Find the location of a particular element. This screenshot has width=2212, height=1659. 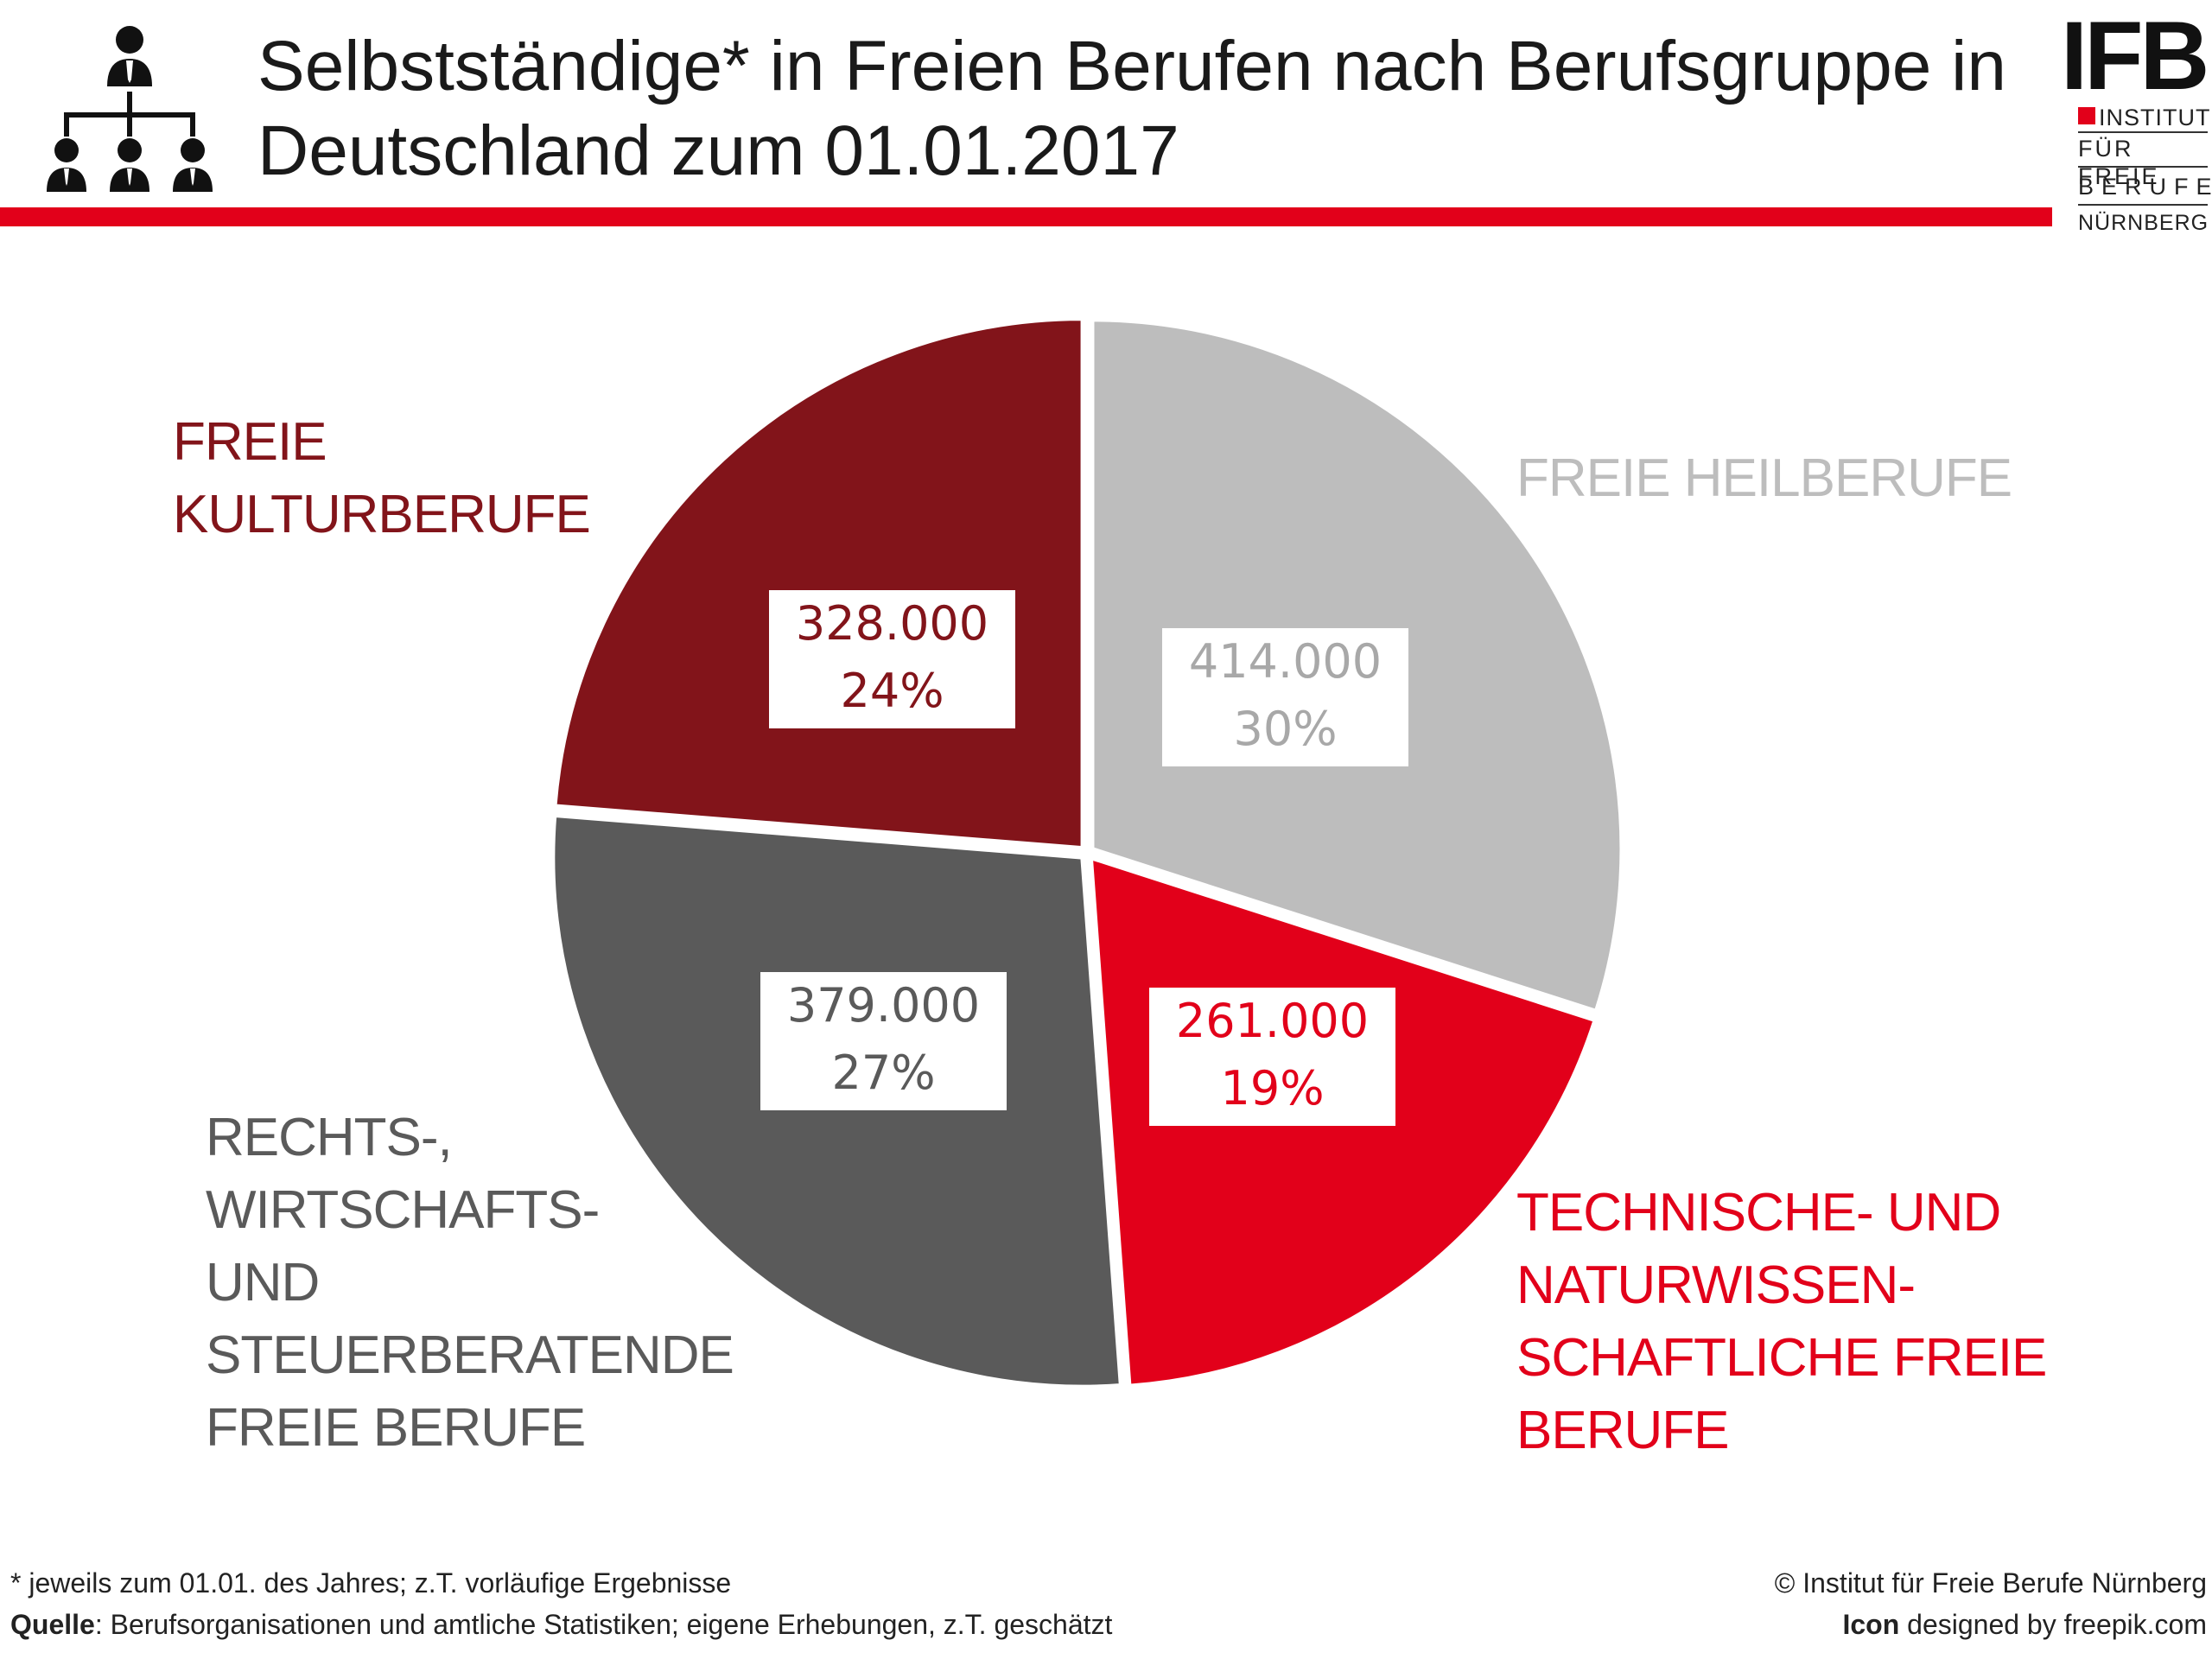

logo-mark: IFB is located at coordinates (2135, 56).